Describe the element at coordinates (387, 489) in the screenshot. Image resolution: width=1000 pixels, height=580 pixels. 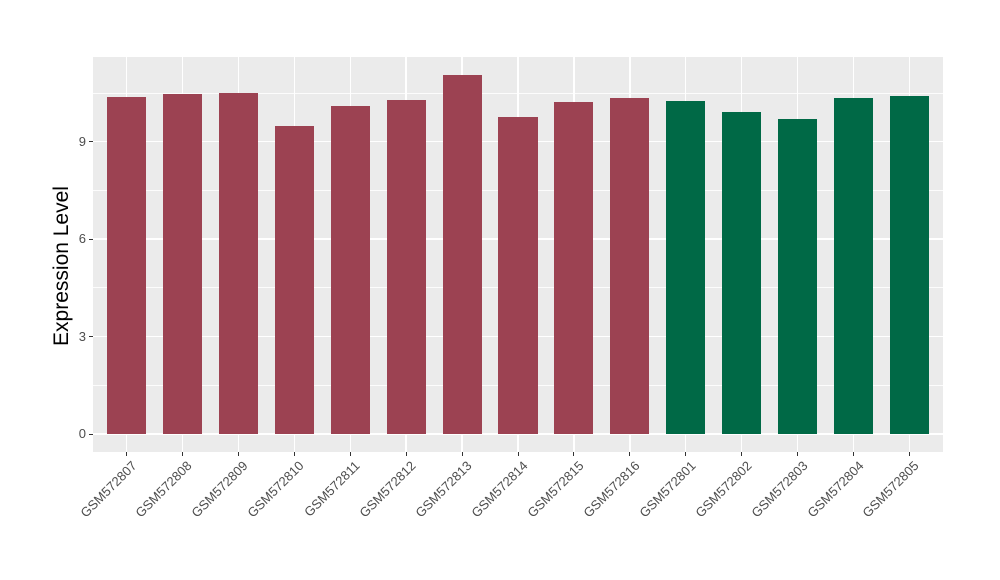
I see `x-tick-label: GSM572812` at that location.